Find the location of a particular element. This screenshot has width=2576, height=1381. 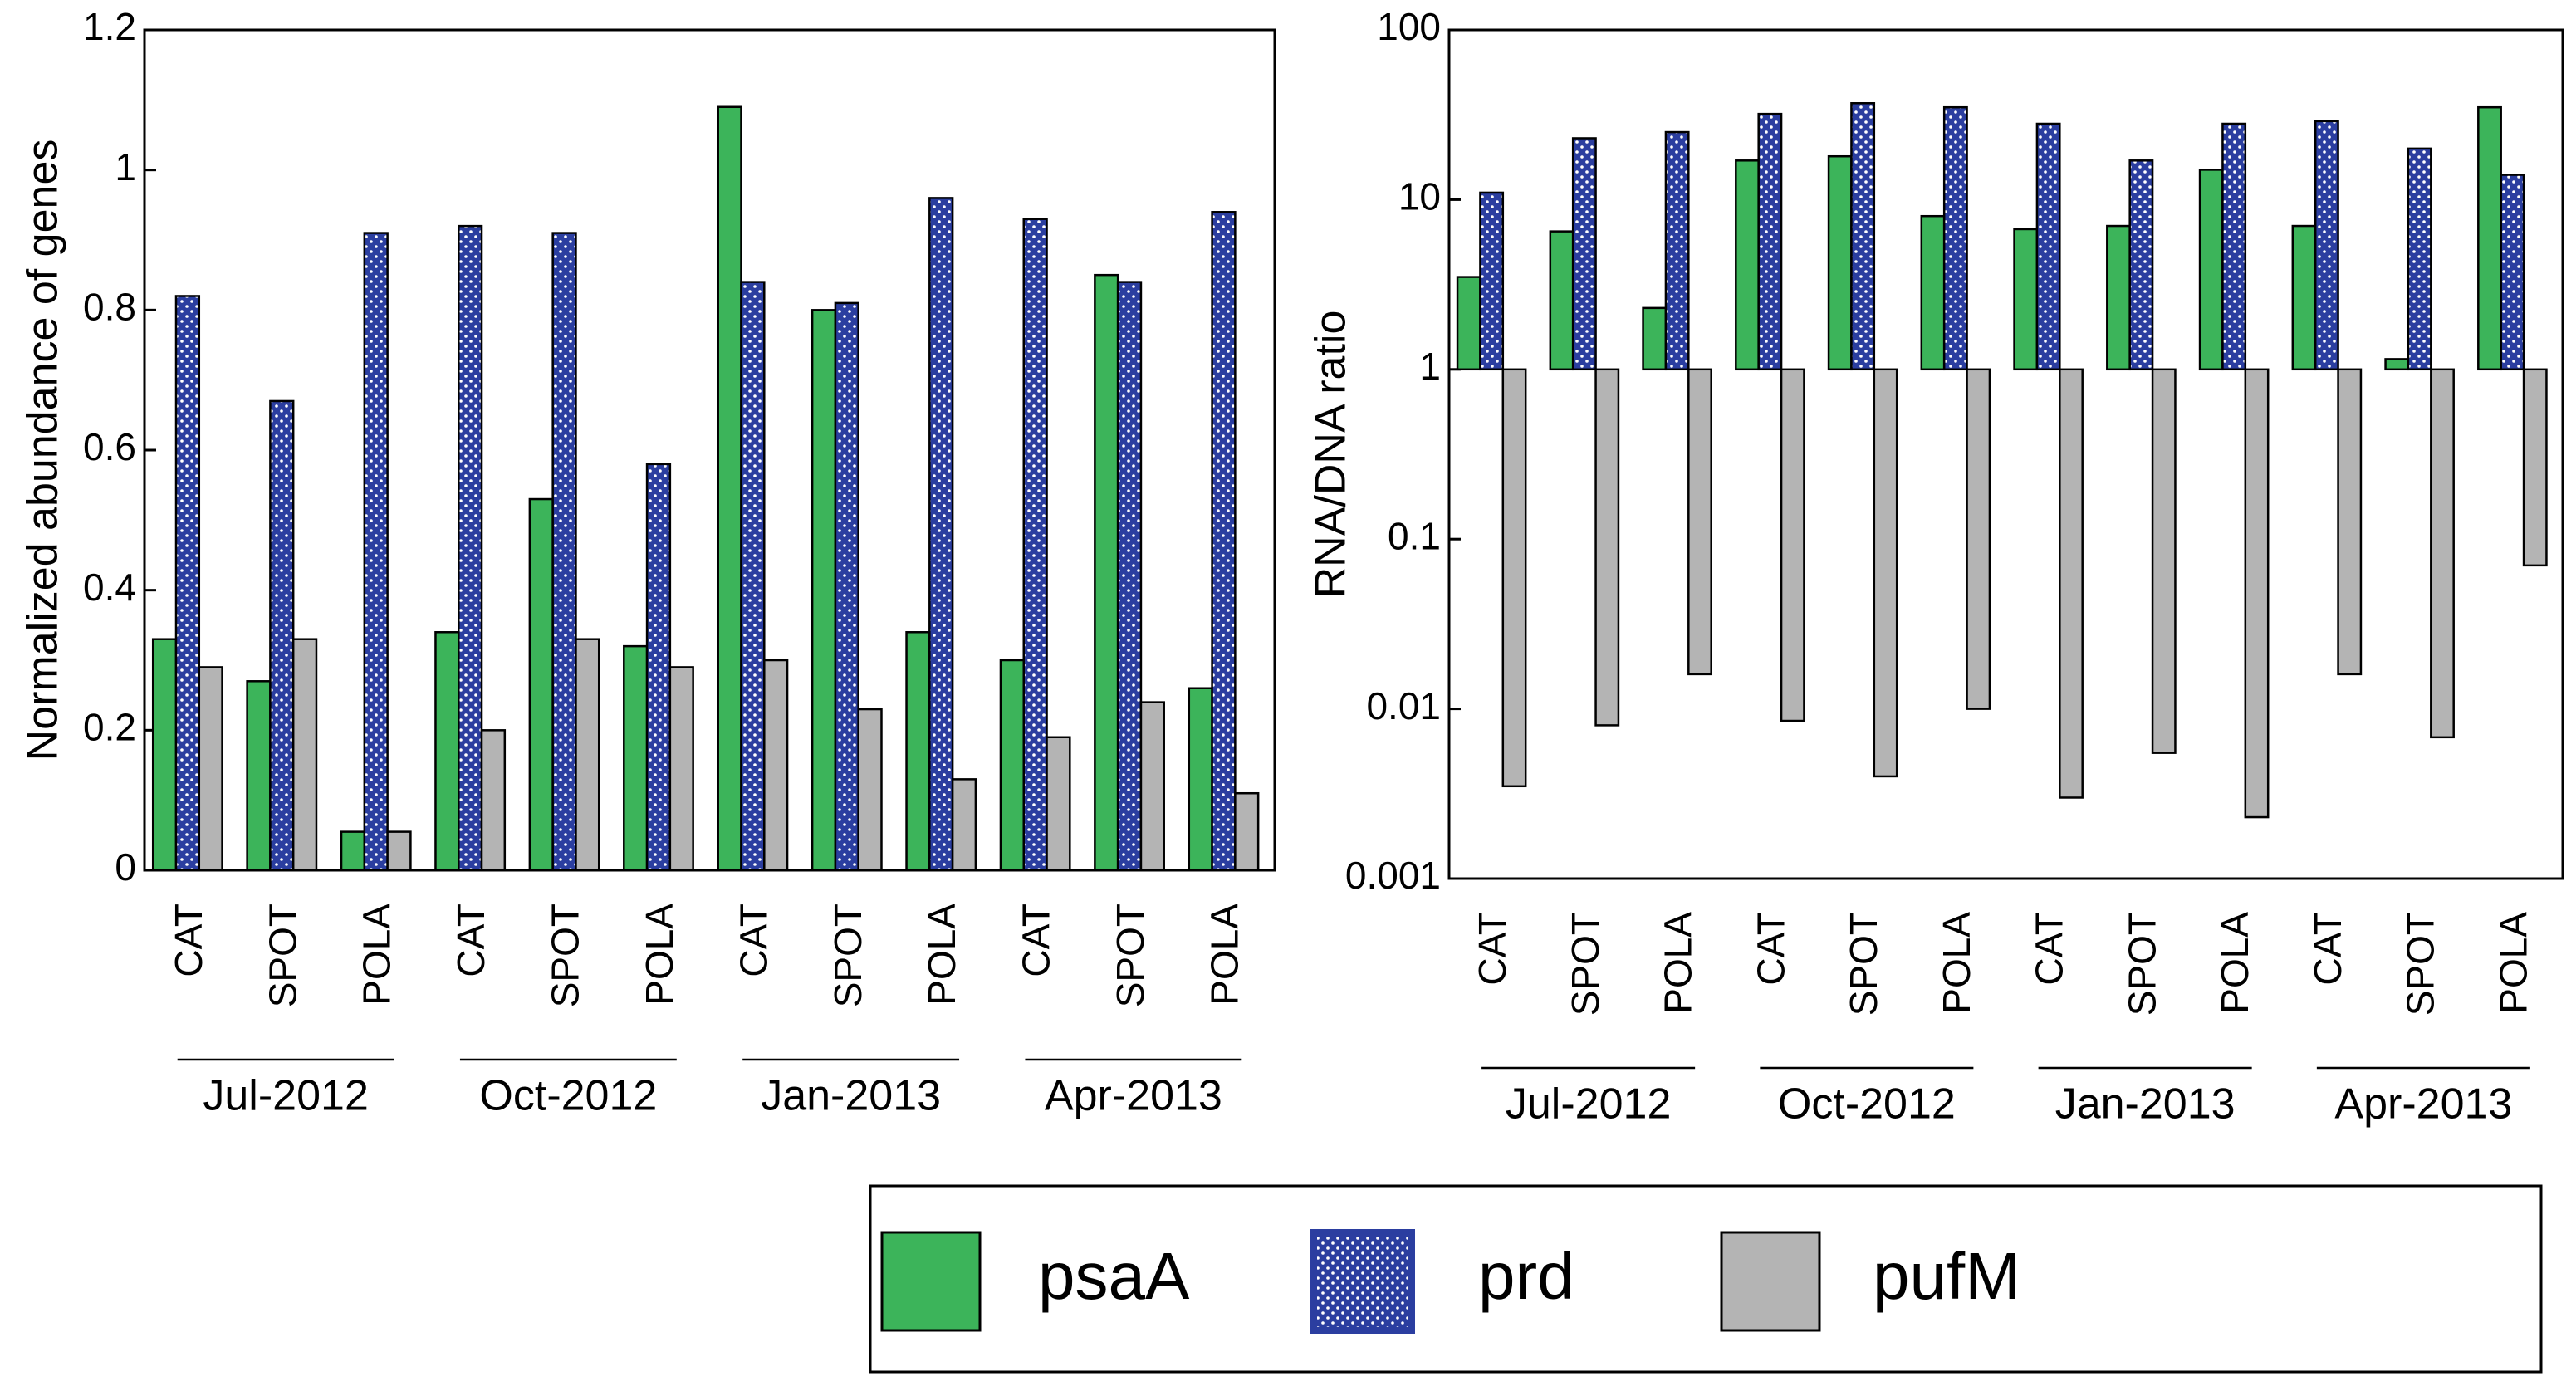

y-tick-label: 0.01 is located at coordinates (1404, 705).